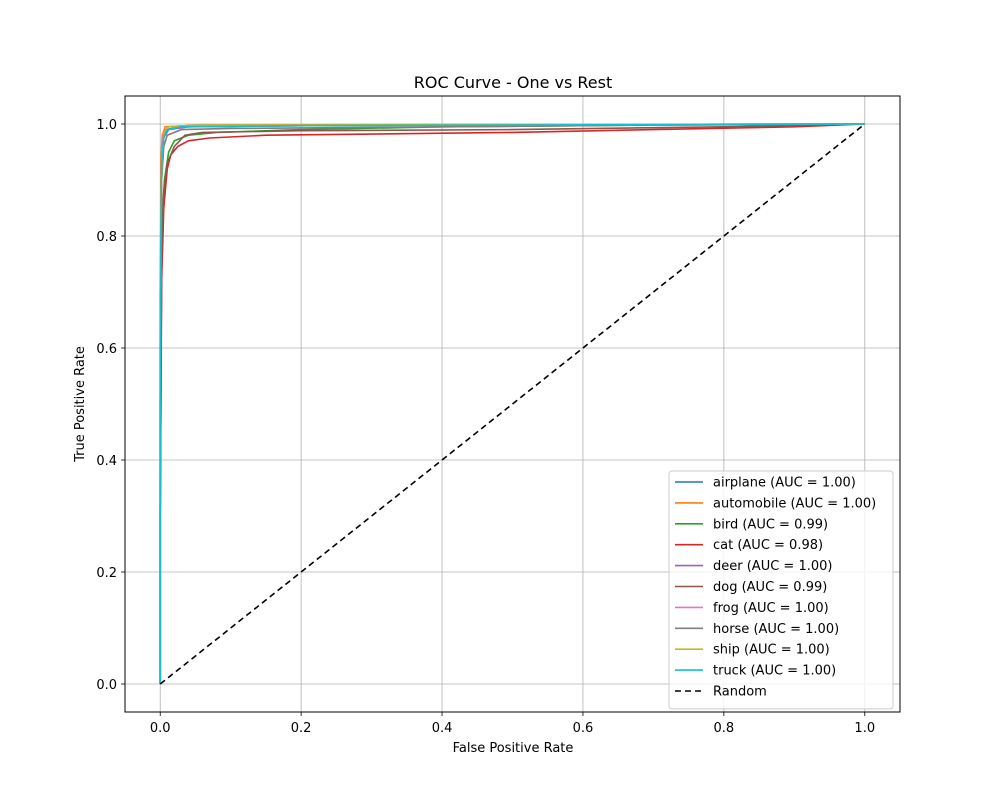 The image size is (1000, 800). I want to click on y-tick-label: 0.2, so click(106, 573).